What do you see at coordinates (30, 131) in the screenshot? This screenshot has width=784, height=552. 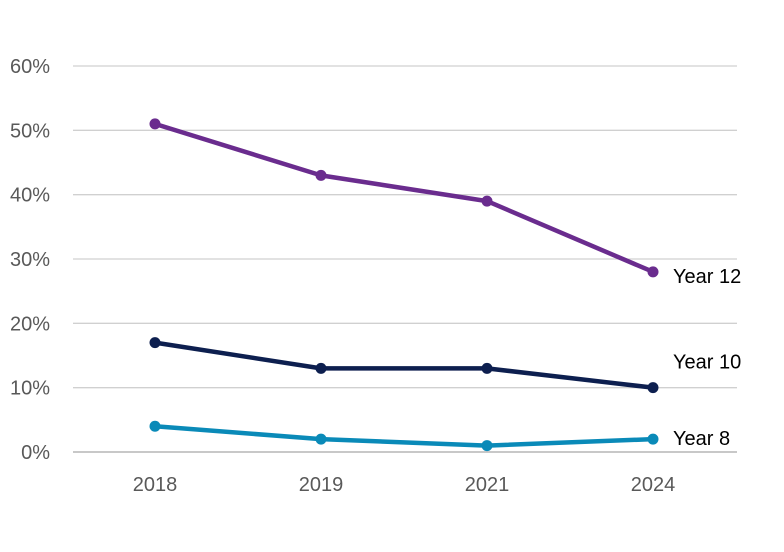 I see `y-tick-label: 50%` at bounding box center [30, 131].